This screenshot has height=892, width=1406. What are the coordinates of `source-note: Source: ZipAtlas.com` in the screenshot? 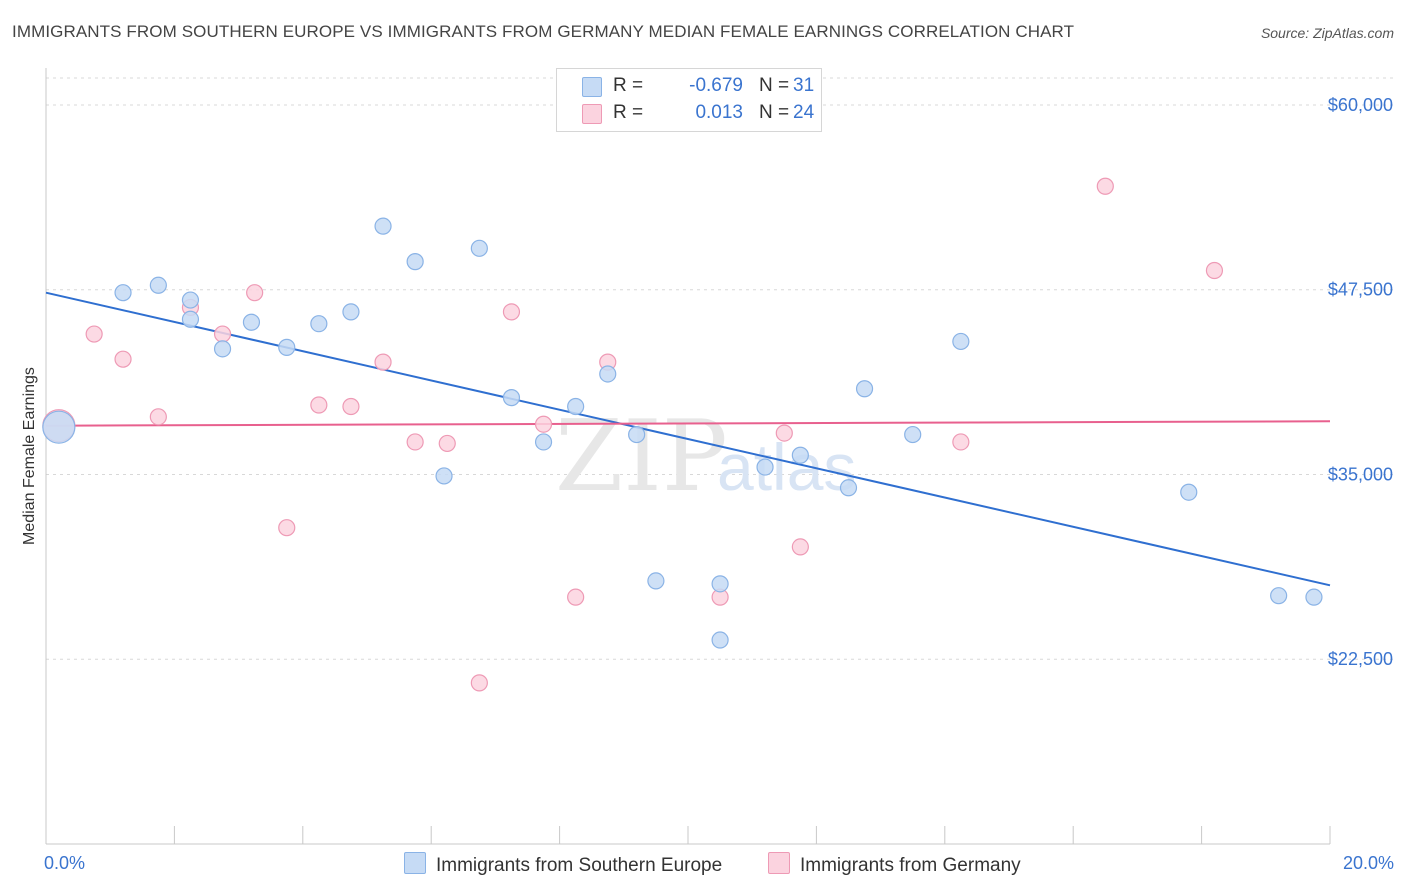 It's located at (1327, 33).